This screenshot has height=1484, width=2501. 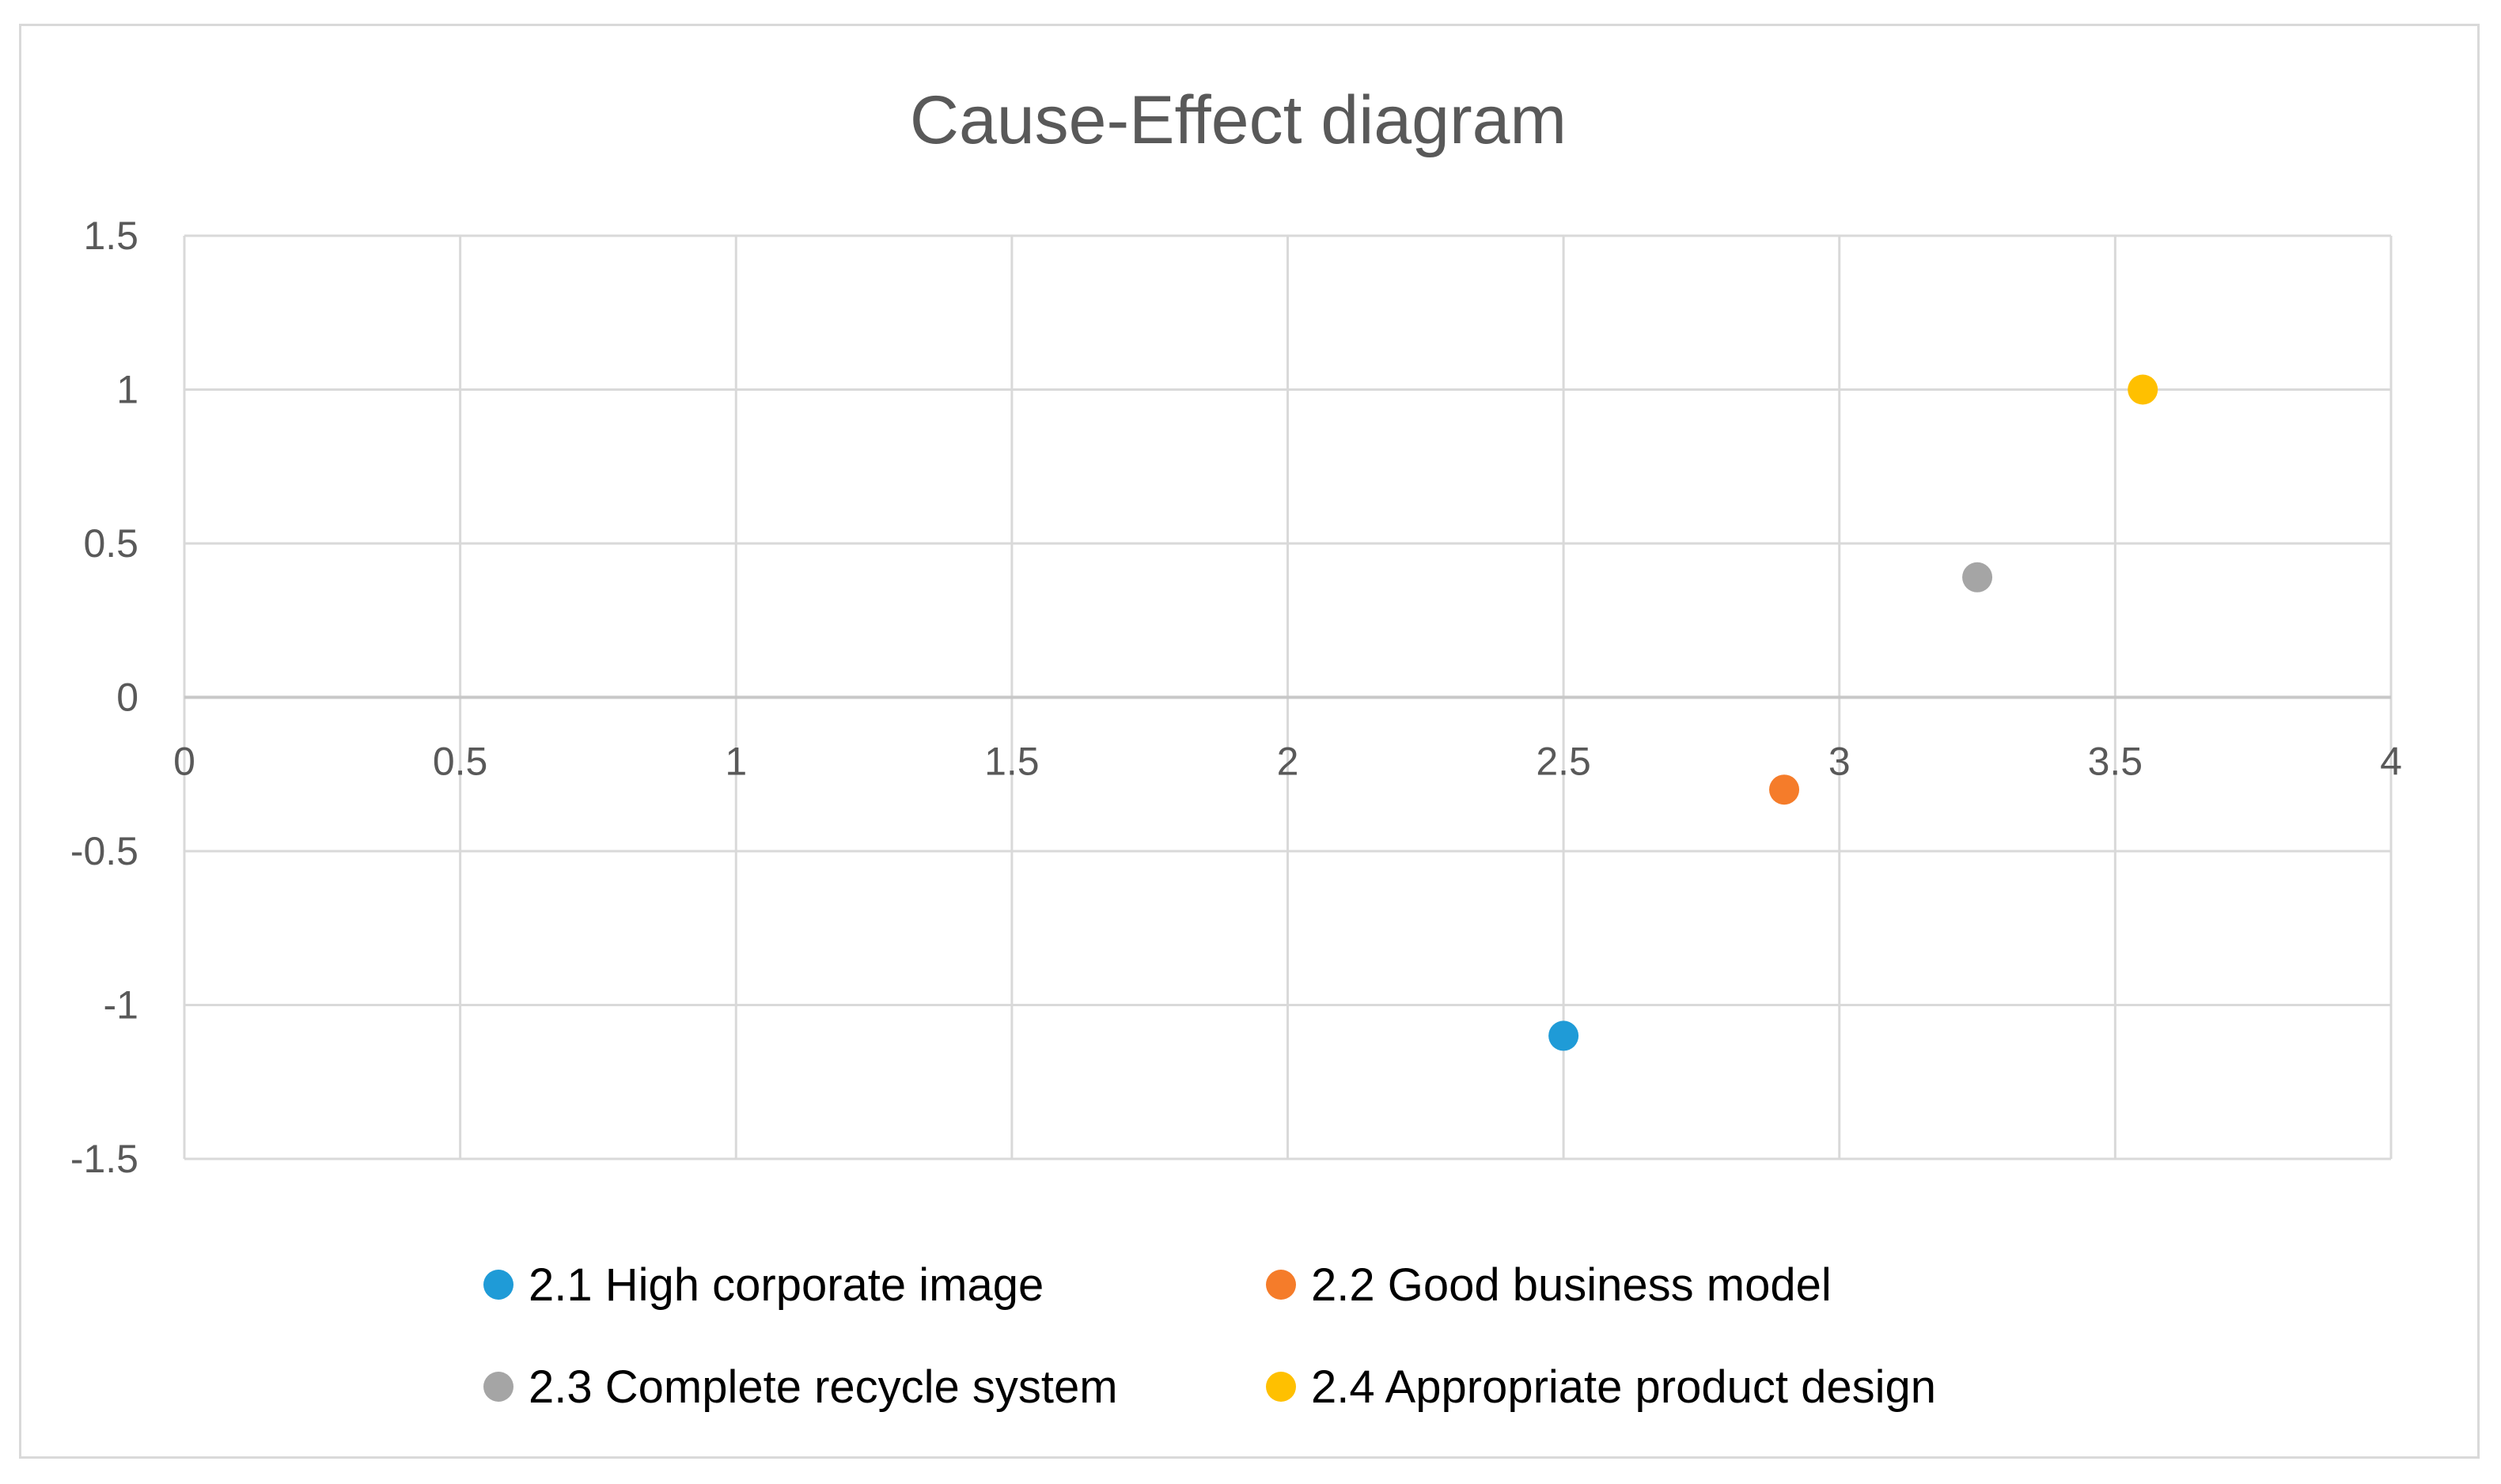 What do you see at coordinates (127, 698) in the screenshot?
I see `y-tick-label: 0` at bounding box center [127, 698].